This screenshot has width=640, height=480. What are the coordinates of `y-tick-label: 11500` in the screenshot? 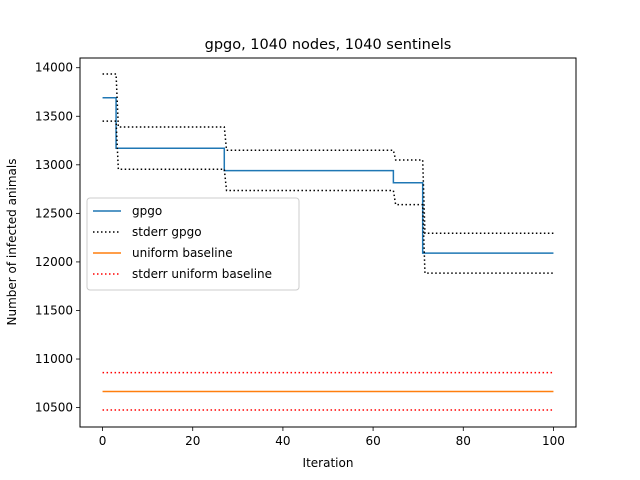 It's located at (54, 310).